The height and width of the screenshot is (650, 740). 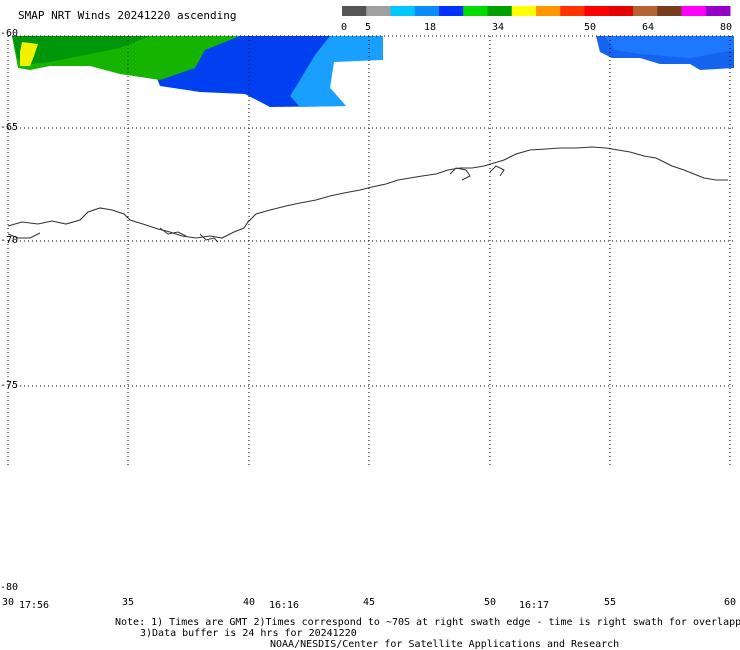 I want to click on swath-yellow-spot, so click(x=29, y=54).